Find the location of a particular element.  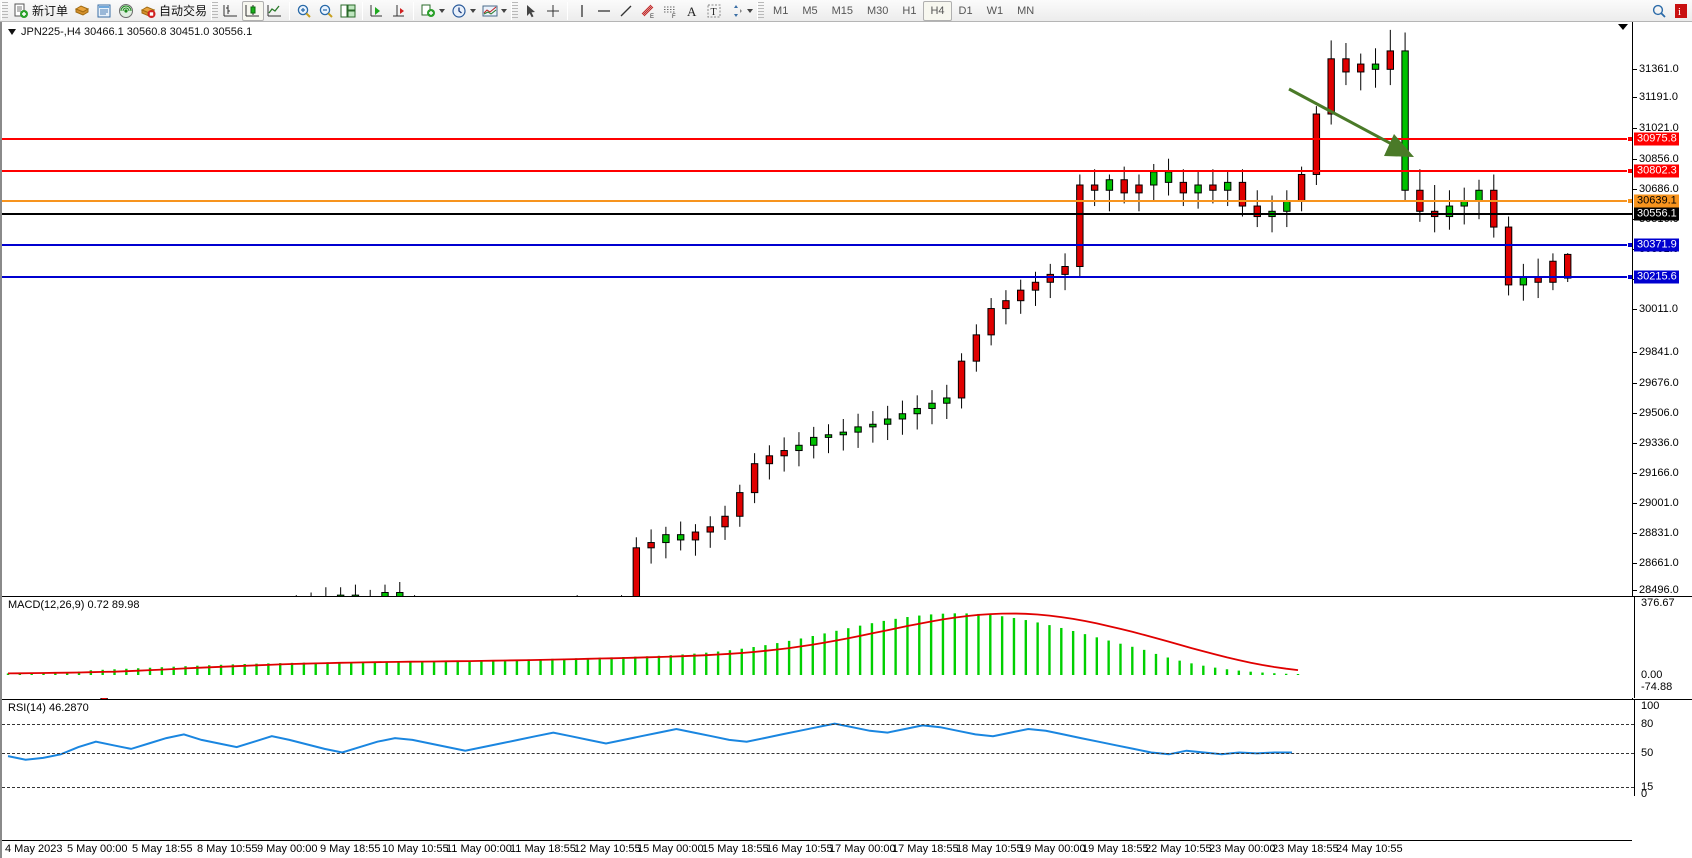

rsi-pane: RSI(14) 46.2870 100 80 50 15 0 is located at coordinates (847, 750).